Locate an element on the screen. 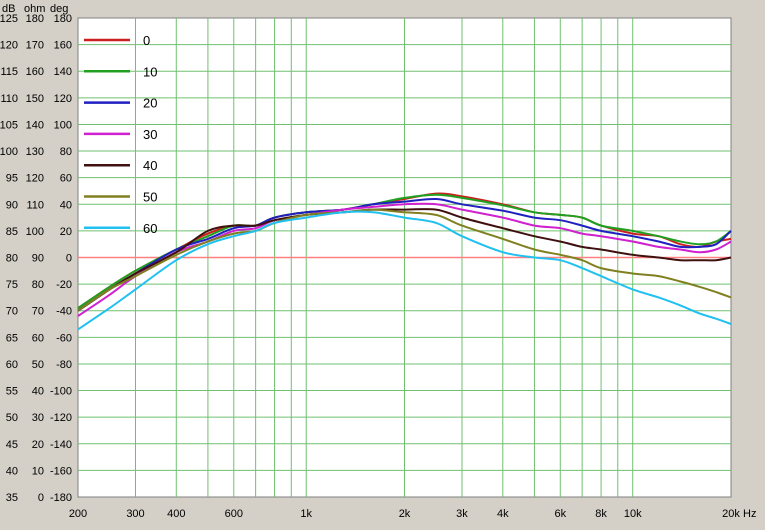 Image resolution: width=765 pixels, height=530 pixels. x-tick-label: 3k is located at coordinates (462, 514).